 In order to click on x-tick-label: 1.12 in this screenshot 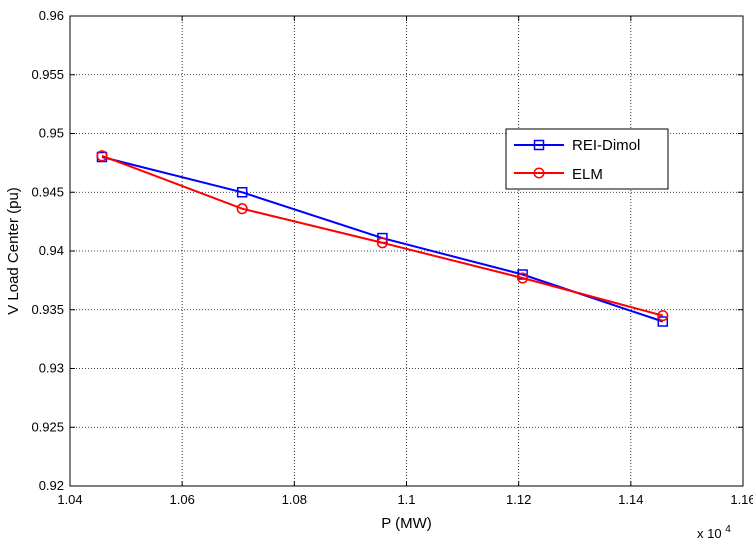, I will do `click(518, 499)`.